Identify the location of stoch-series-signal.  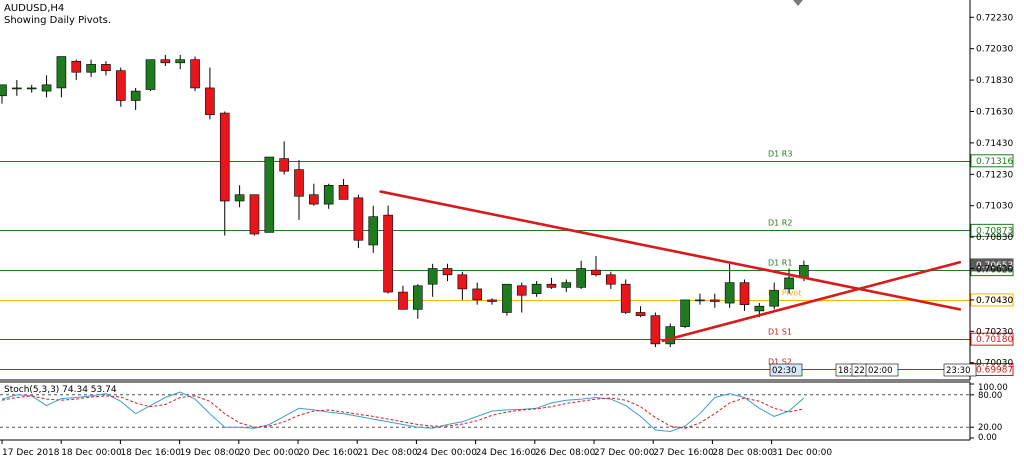
(403, 412).